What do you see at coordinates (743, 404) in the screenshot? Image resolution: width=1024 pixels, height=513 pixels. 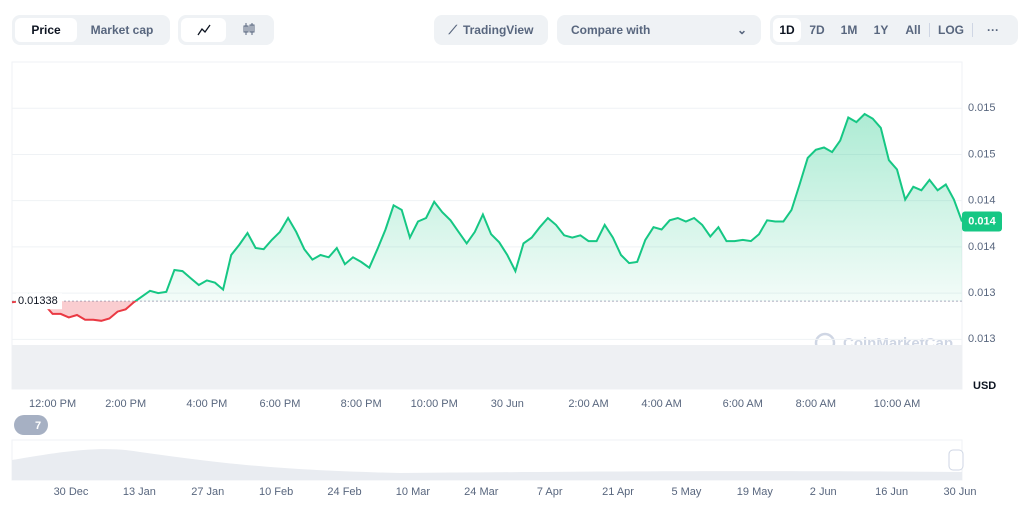 I see `x-tick-label: 6:00 AM` at bounding box center [743, 404].